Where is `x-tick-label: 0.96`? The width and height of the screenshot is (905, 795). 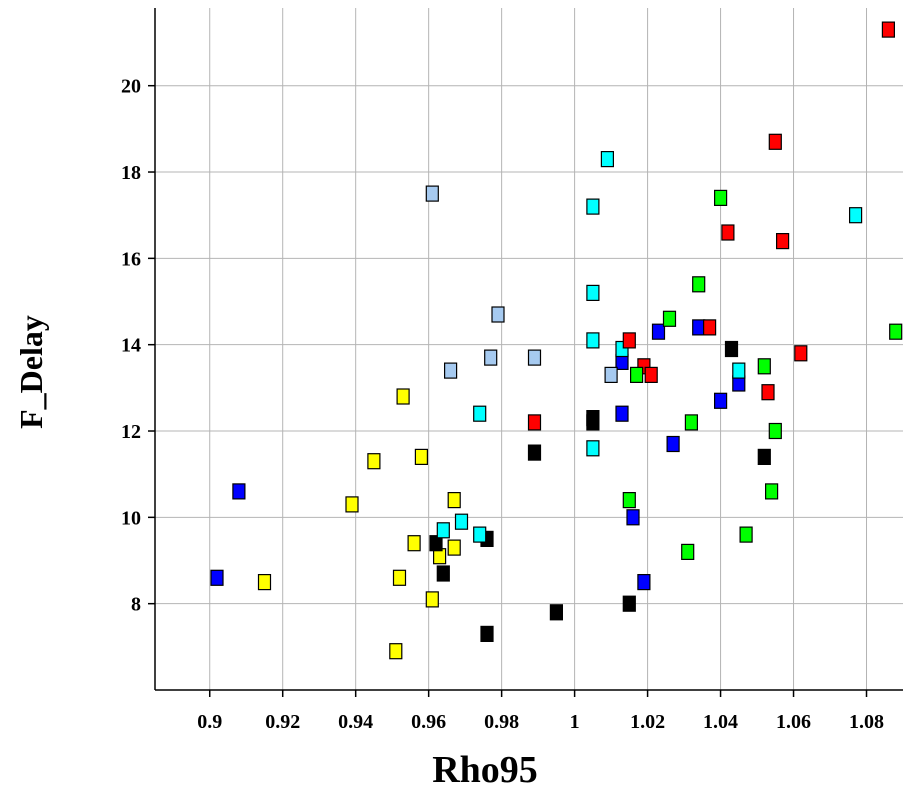 x-tick-label: 0.96 is located at coordinates (428, 722).